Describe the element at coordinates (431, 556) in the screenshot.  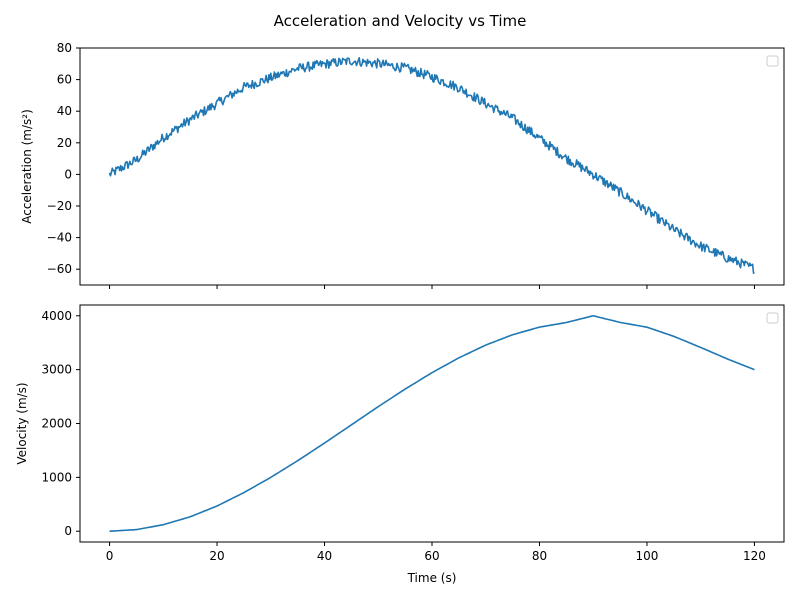
I see `x-tick-label: 60` at that location.